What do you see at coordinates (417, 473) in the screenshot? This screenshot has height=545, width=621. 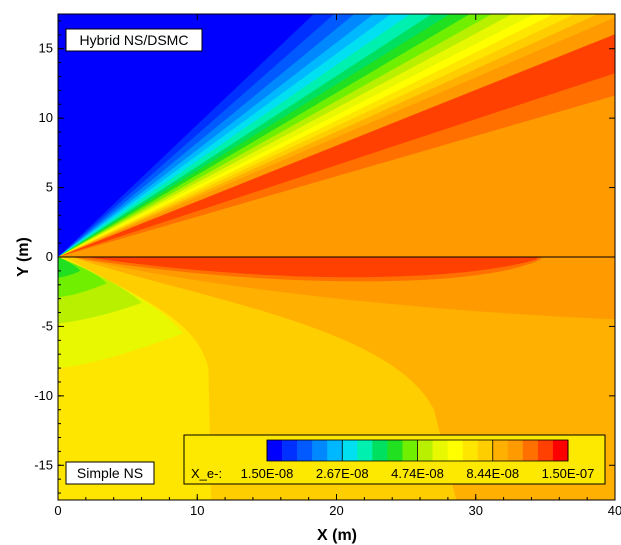 I see `colorbar-tick-label: 4.74E-08` at bounding box center [417, 473].